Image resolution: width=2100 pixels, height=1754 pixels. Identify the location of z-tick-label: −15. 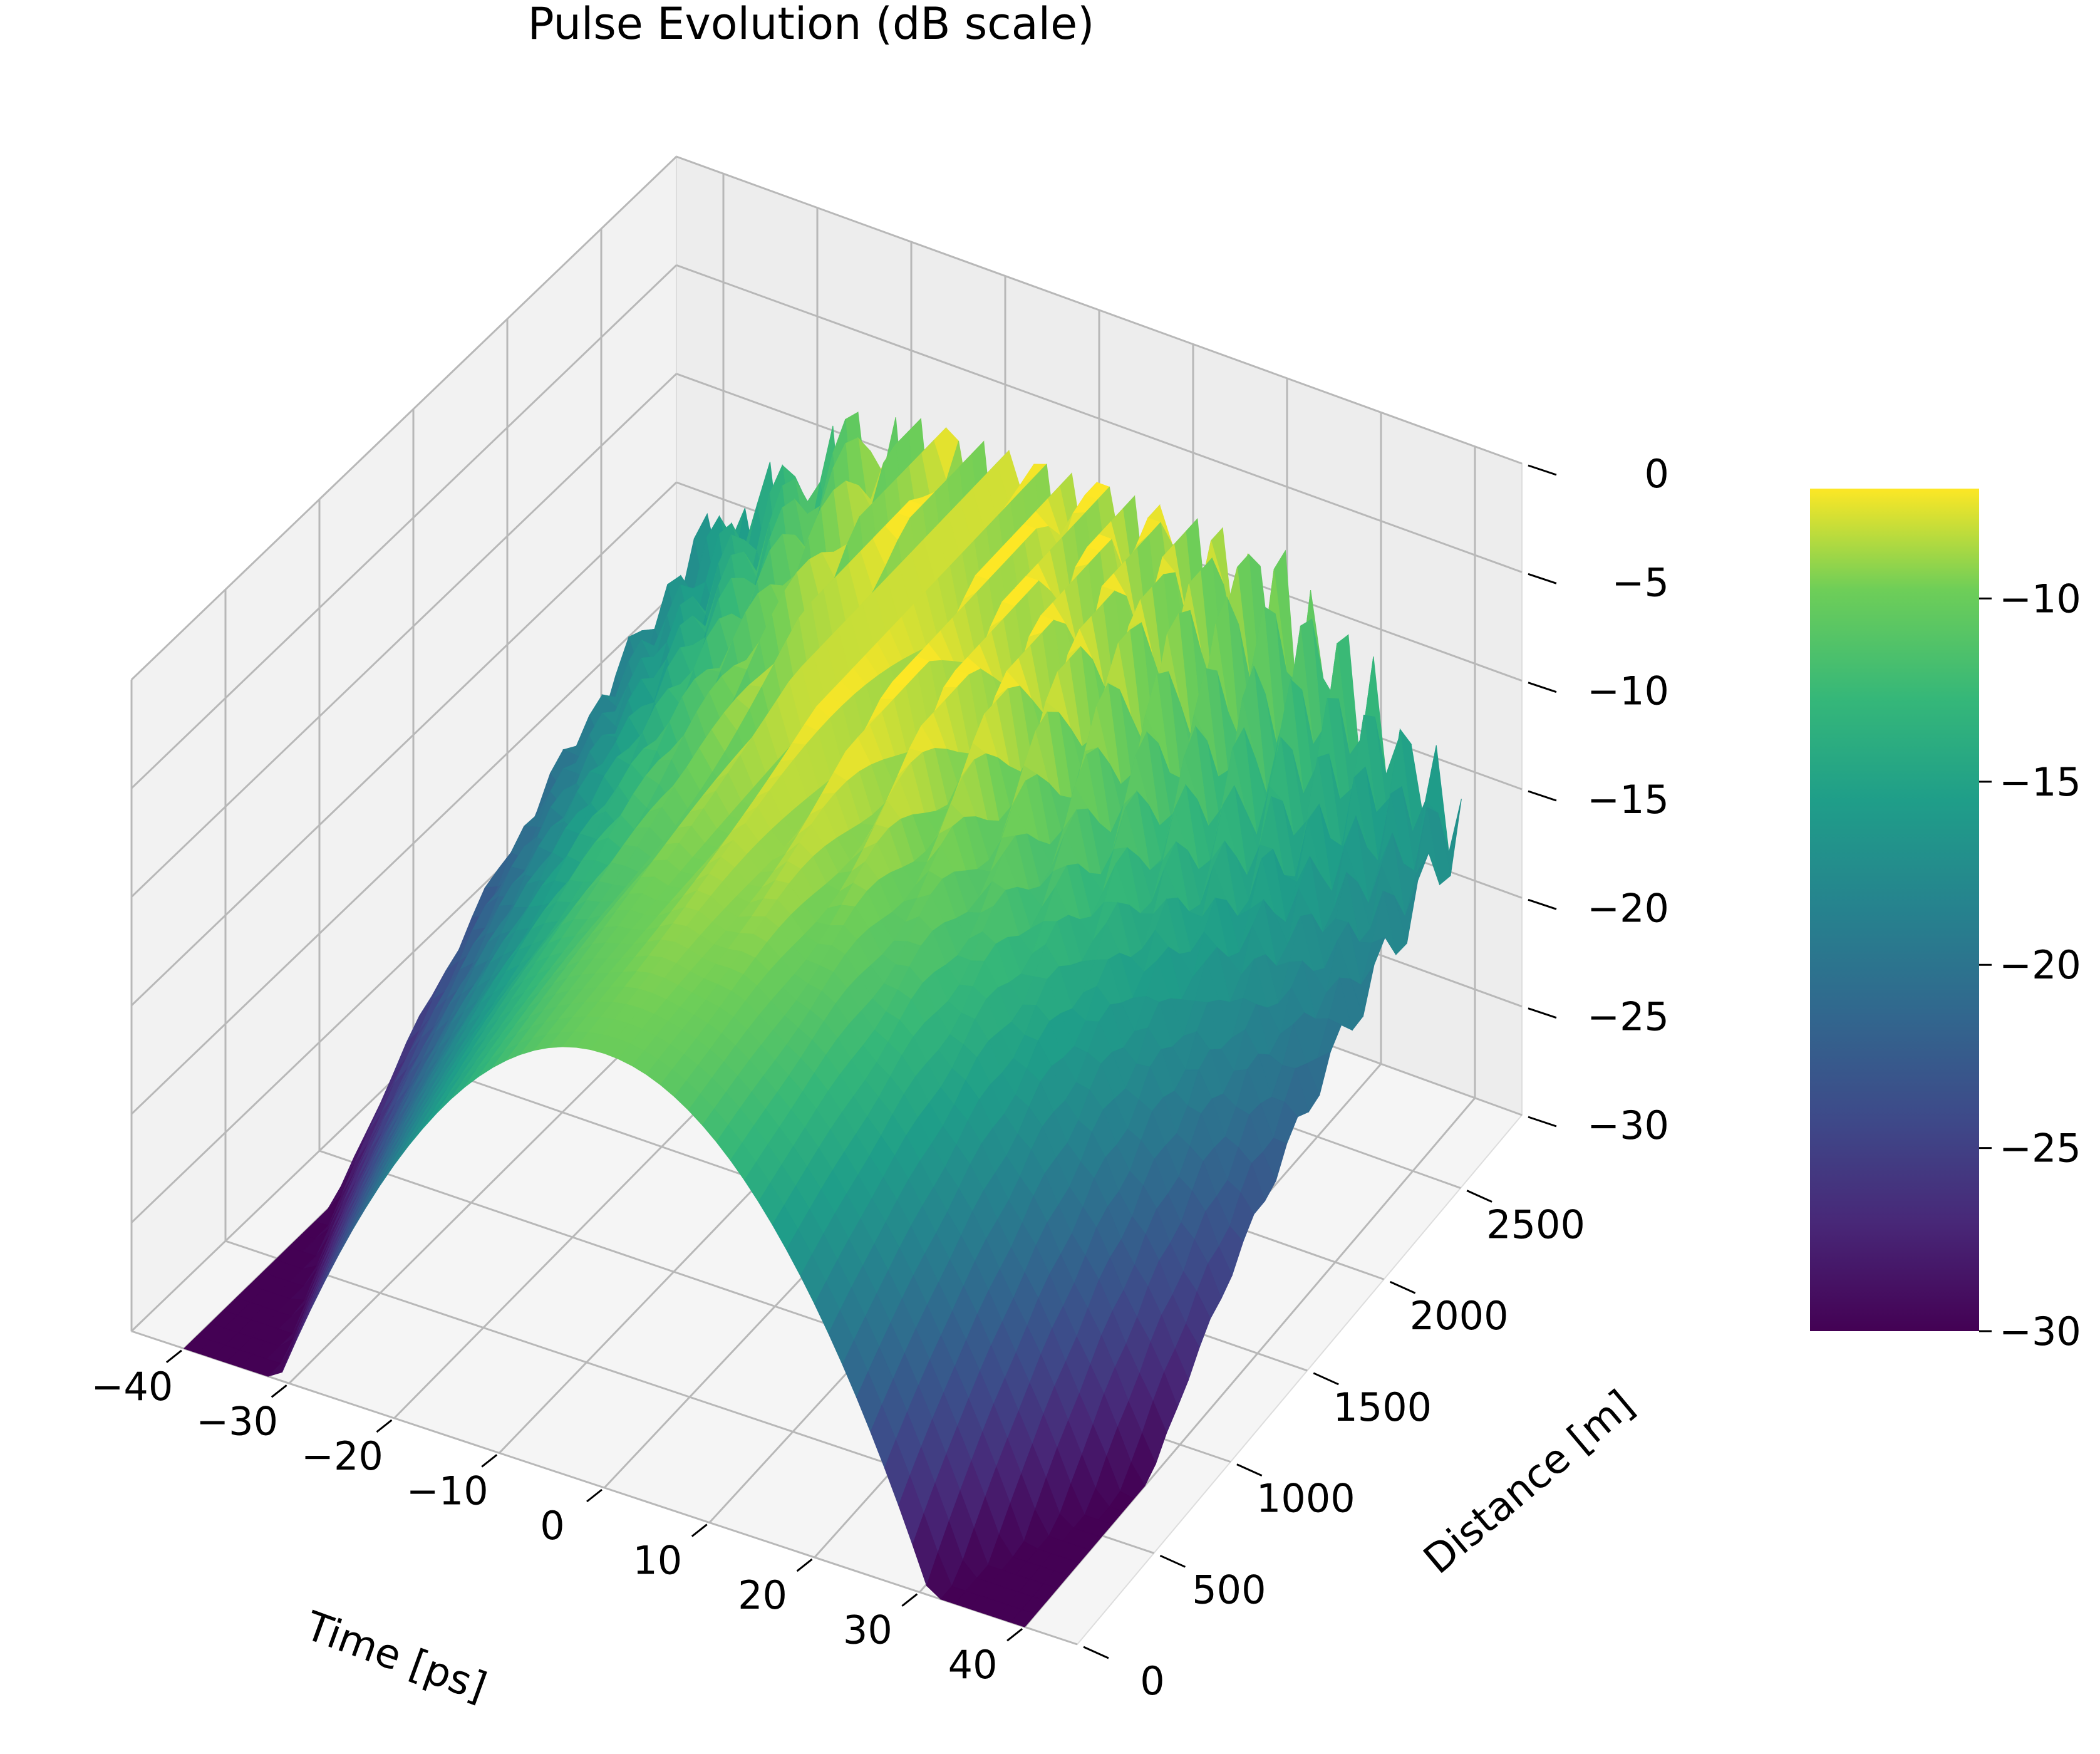
(1628, 800).